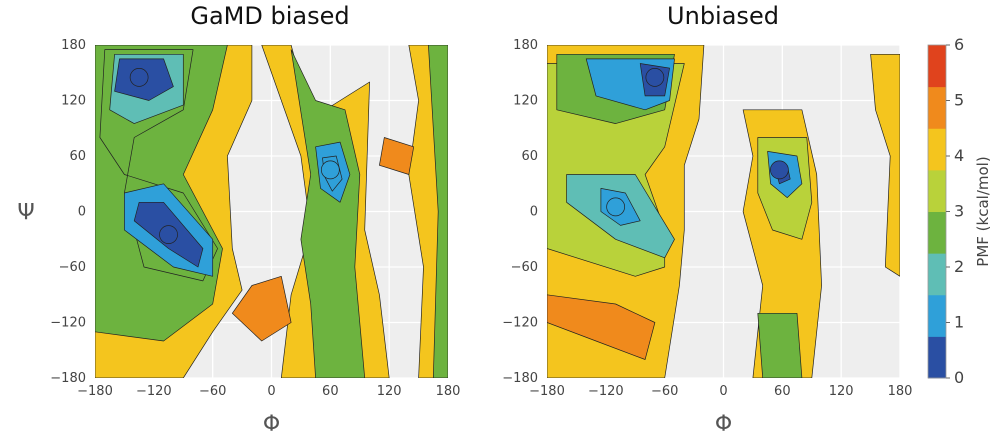 The height and width of the screenshot is (444, 996). Describe the element at coordinates (959, 266) in the screenshot. I see `colorbar-tick-label: 2` at that location.